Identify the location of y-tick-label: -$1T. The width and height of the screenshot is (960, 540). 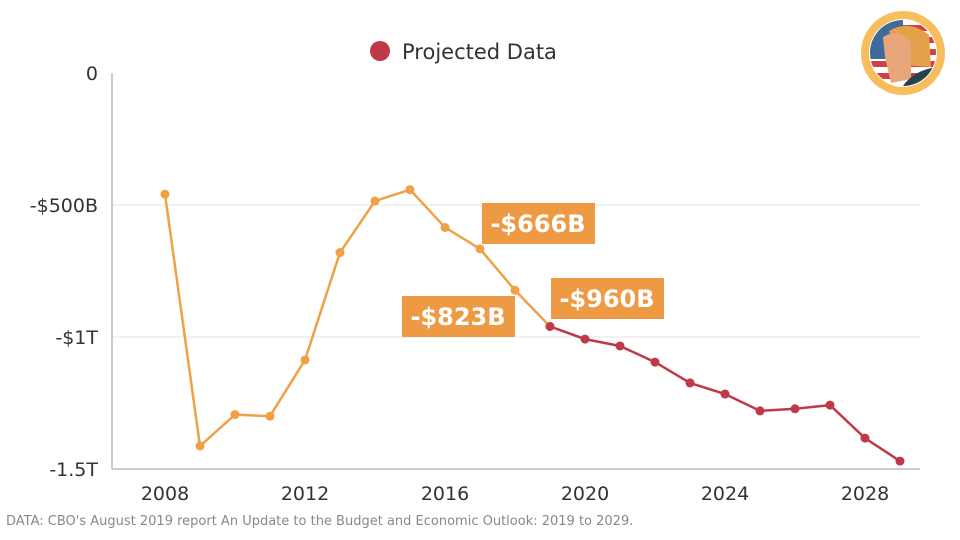
(76, 338).